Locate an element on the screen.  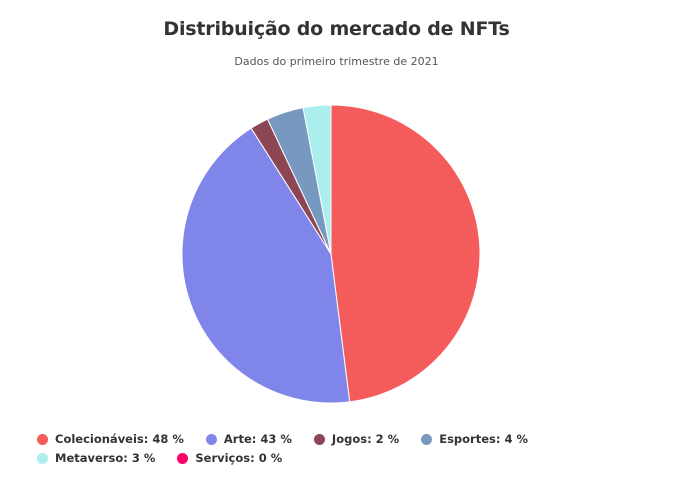
legend-item-esportes: Esportes: 4 % is located at coordinates (474, 439).